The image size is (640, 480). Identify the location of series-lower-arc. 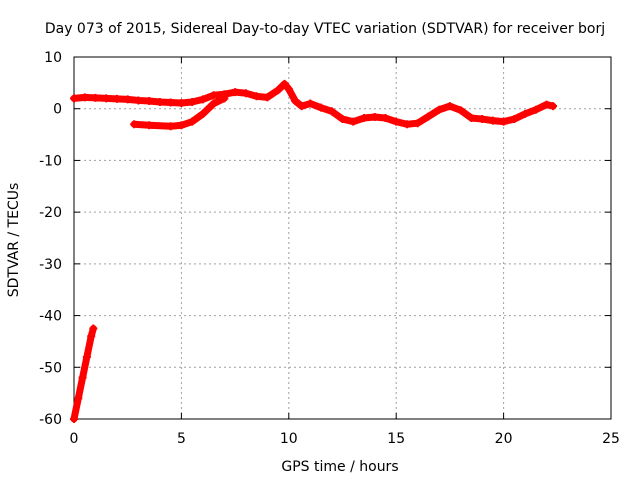
(179, 112).